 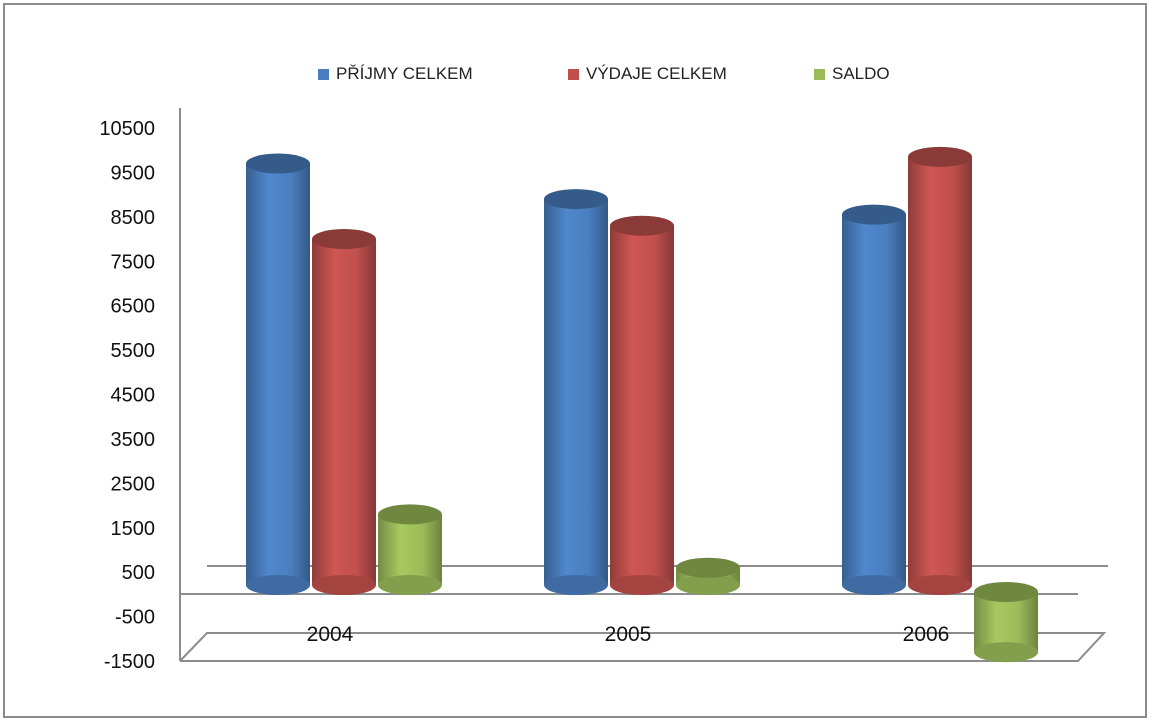 I want to click on legend-item-vydaje: VÝDAJE CELKEM, so click(x=647, y=74).